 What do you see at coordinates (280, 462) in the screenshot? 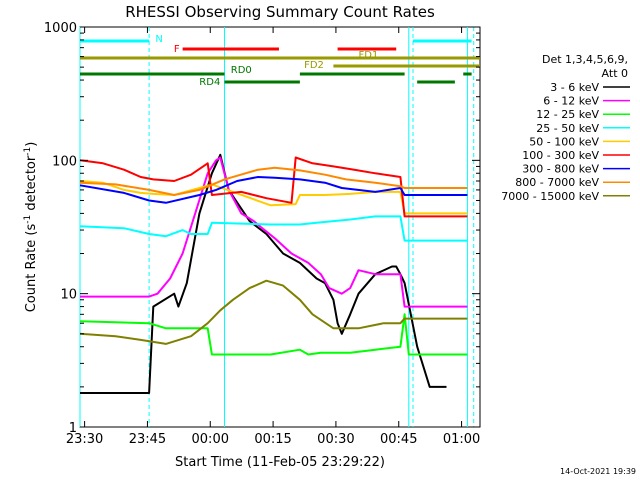
I see `x-axis-label: Start Time (11-Feb-05 23:29:22)` at bounding box center [280, 462].